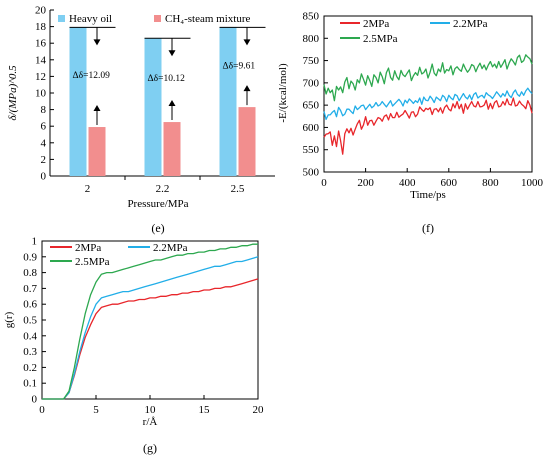 Image resolution: width=550 pixels, height=459 pixels. I want to click on e-legend: Heavy oil CH₄-steam mixture, so click(154, 19).